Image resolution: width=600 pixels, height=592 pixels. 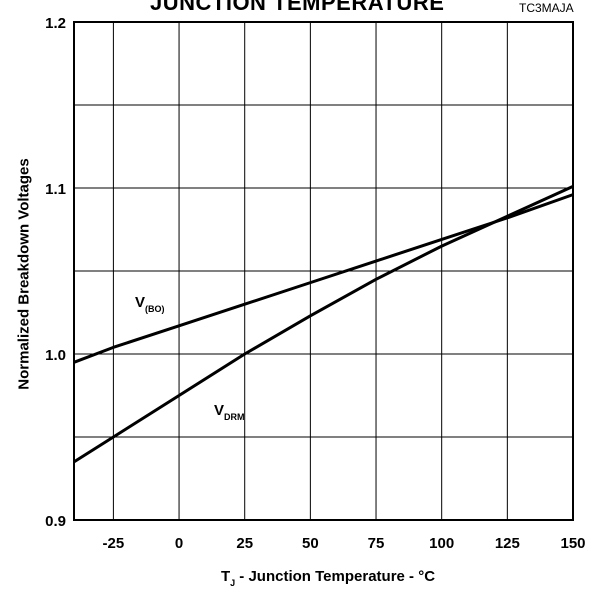 What do you see at coordinates (229, 412) in the screenshot?
I see `series-label-vdrm: VDRM` at bounding box center [229, 412].